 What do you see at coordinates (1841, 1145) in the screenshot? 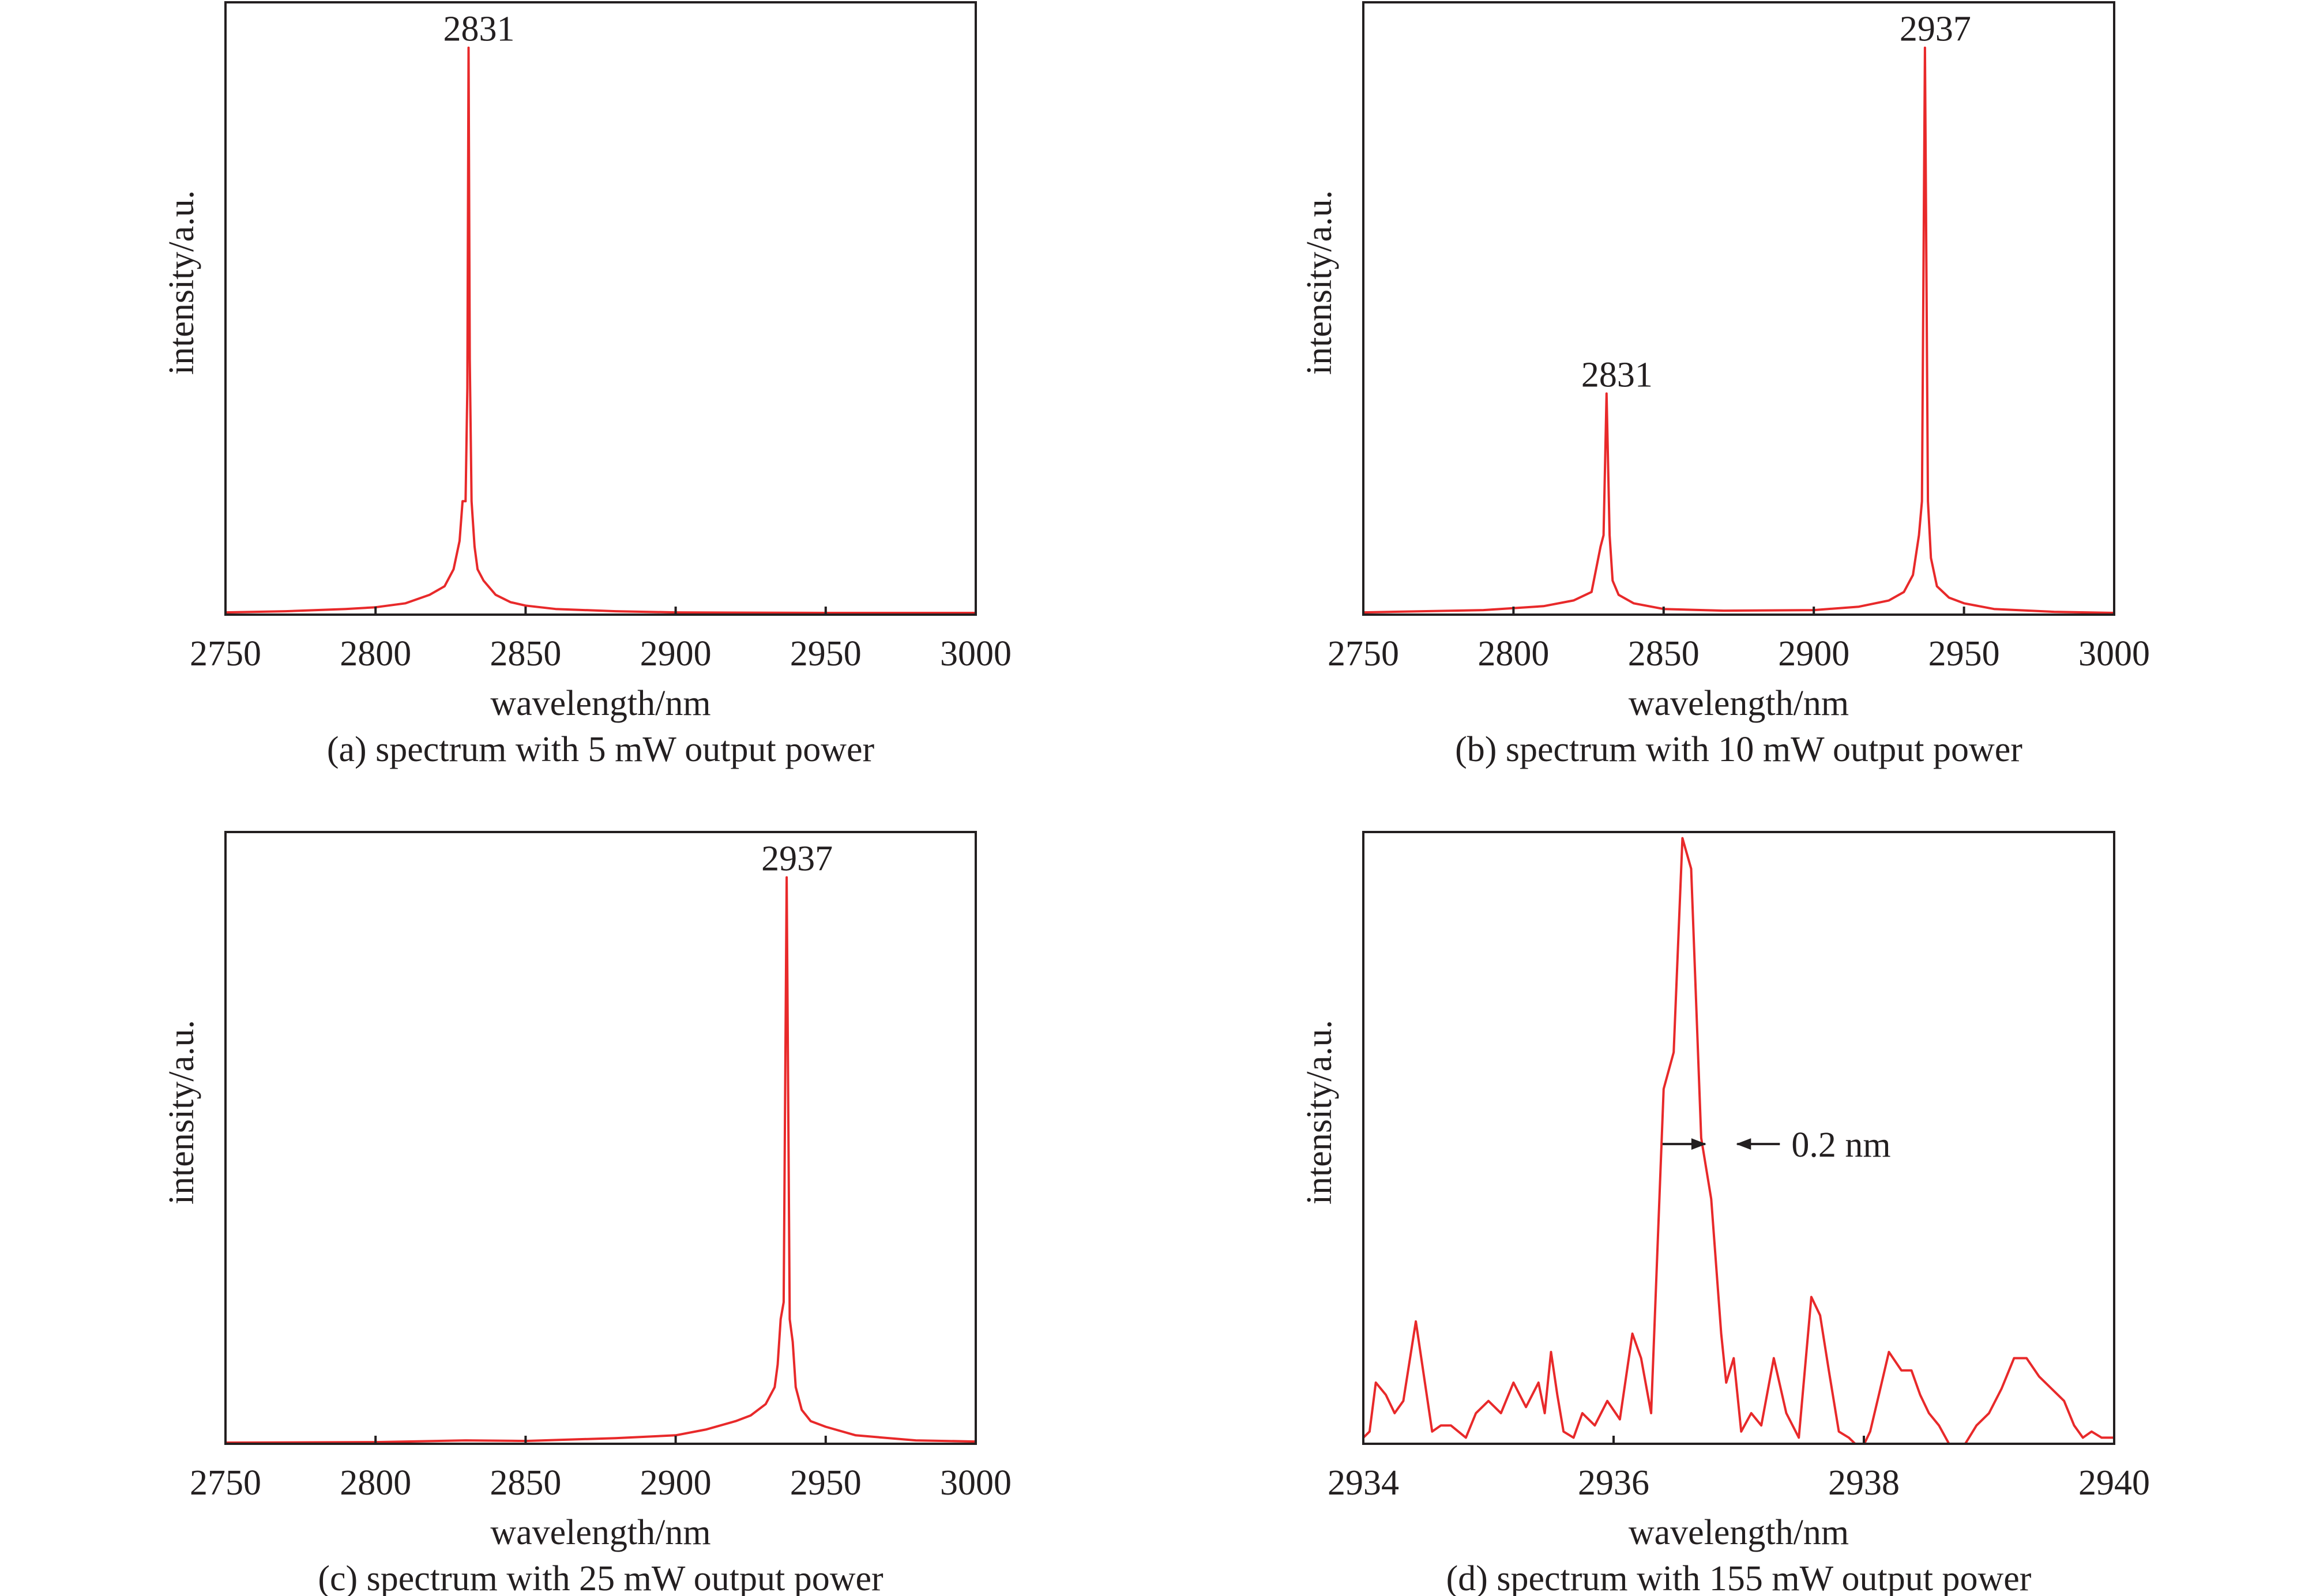
I see `fwhm-label: 0.2 nm` at bounding box center [1841, 1145].